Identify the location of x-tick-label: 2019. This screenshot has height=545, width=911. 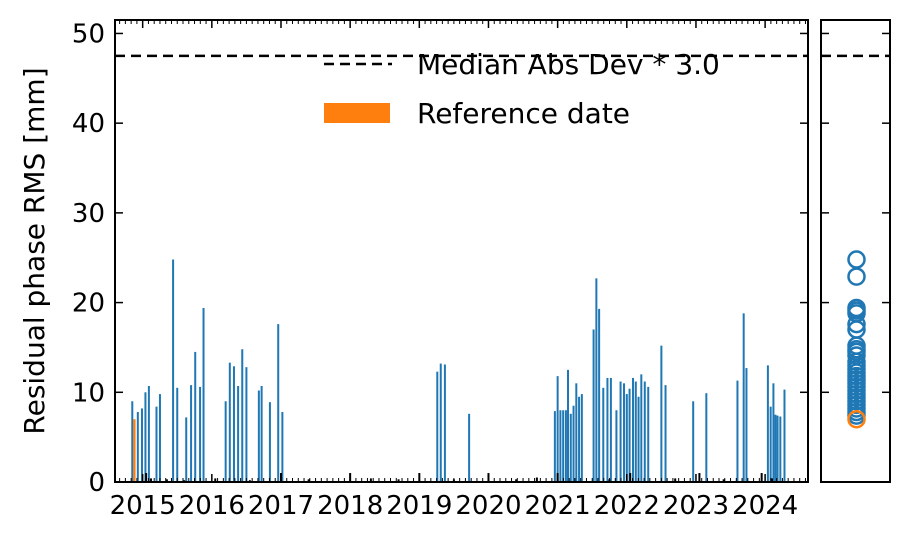
(419, 506).